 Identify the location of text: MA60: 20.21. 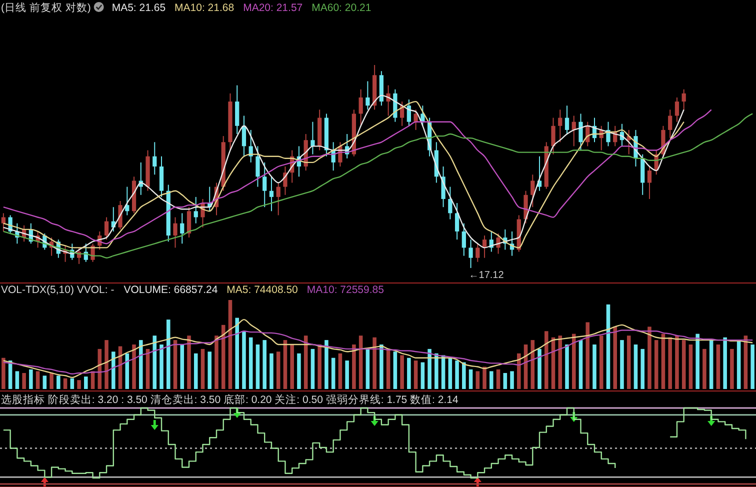
(342, 8).